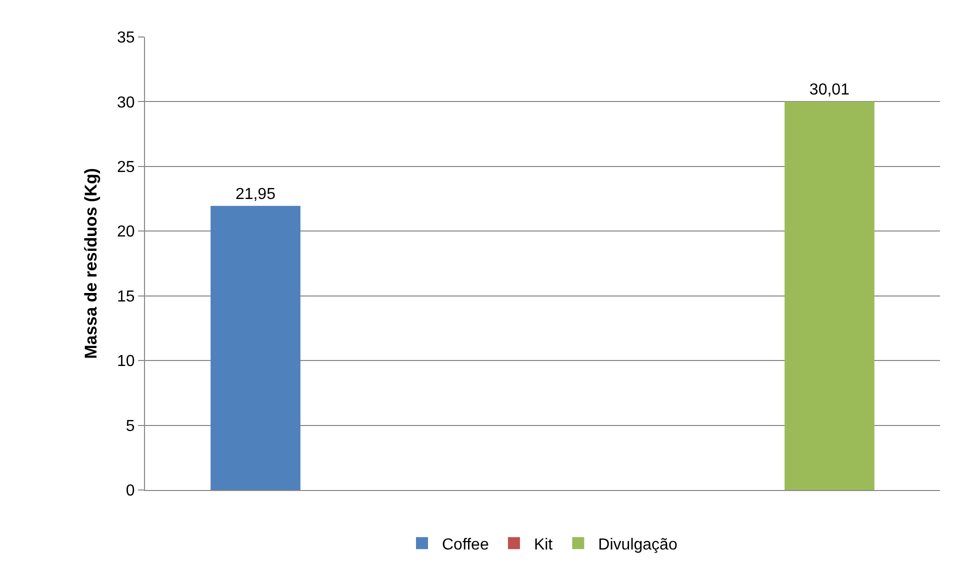 The width and height of the screenshot is (959, 579). I want to click on y-tick-label: 5, so click(130, 426).